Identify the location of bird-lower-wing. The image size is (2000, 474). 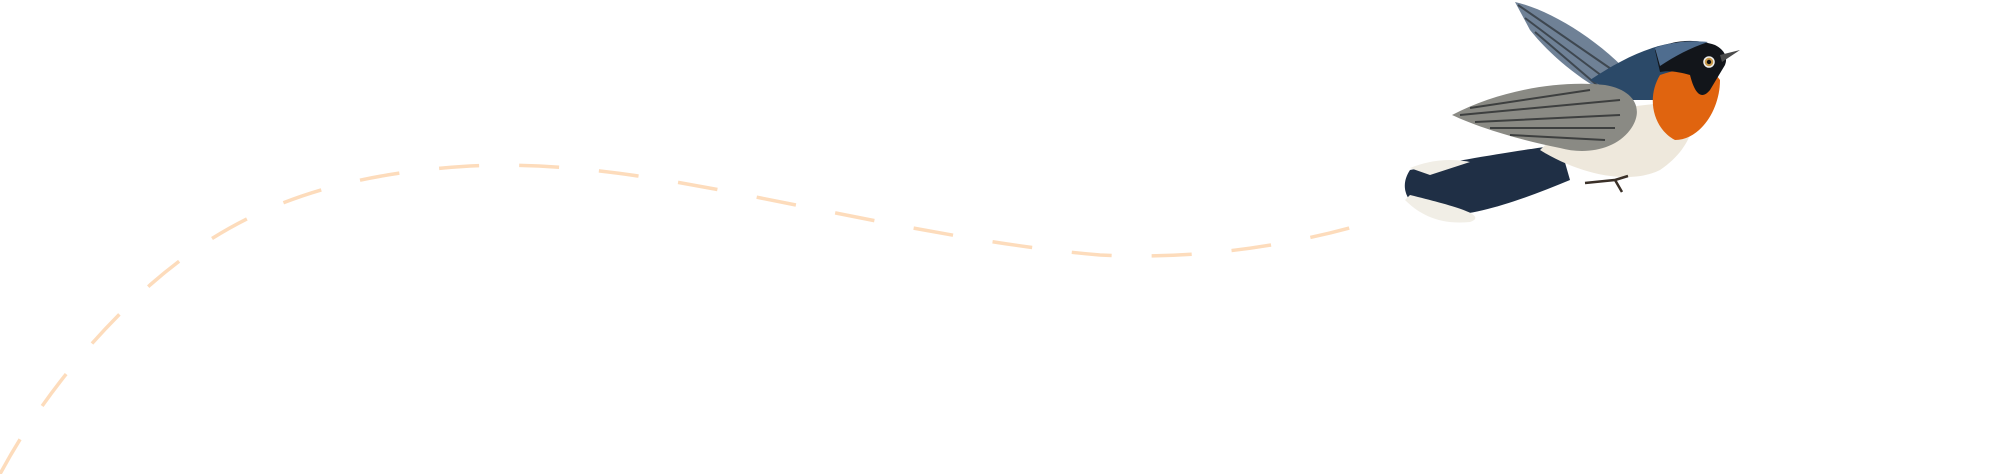
(1544, 117).